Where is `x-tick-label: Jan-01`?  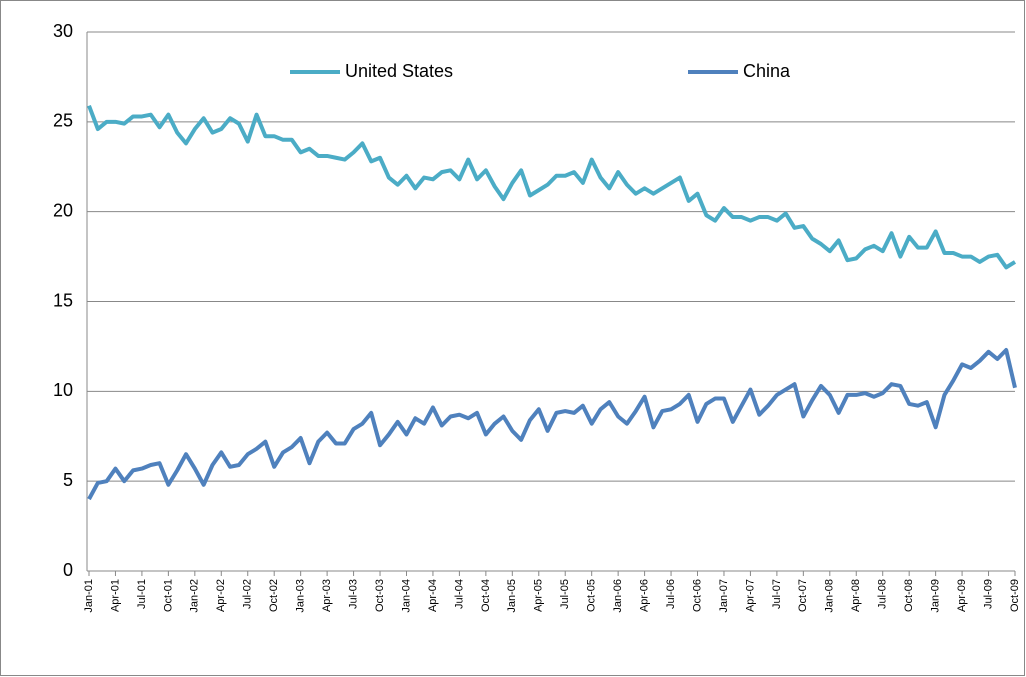
x-tick-label: Jan-01 is located at coordinates (89, 596).